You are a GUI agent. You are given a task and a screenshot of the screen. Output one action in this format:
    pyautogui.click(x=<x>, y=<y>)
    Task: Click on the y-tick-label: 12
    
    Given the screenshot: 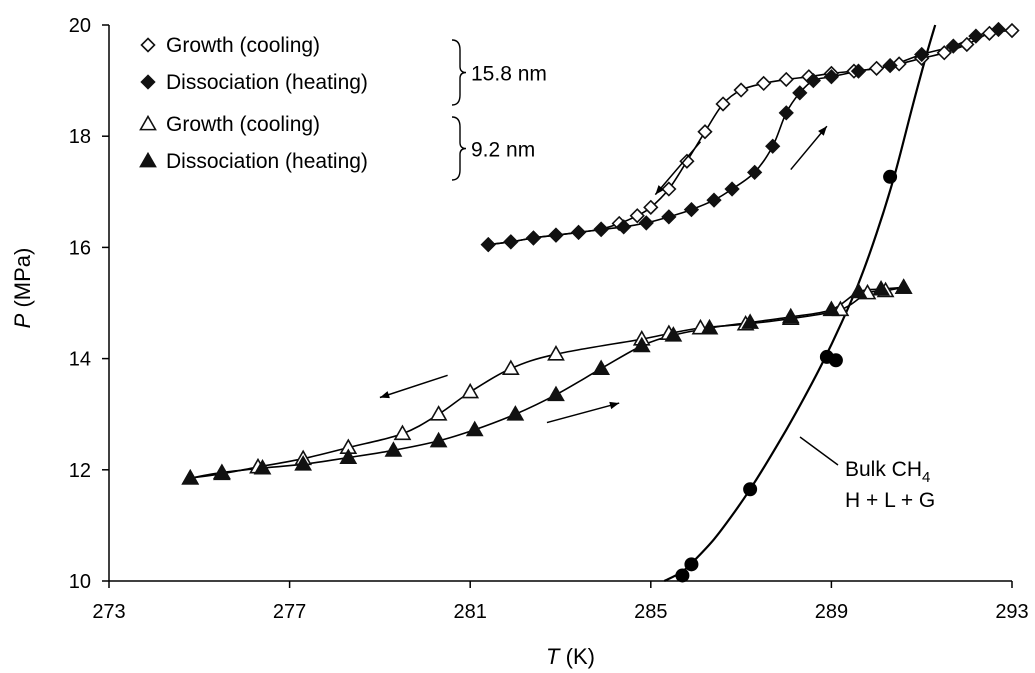 What is the action you would take?
    pyautogui.click(x=80, y=471)
    